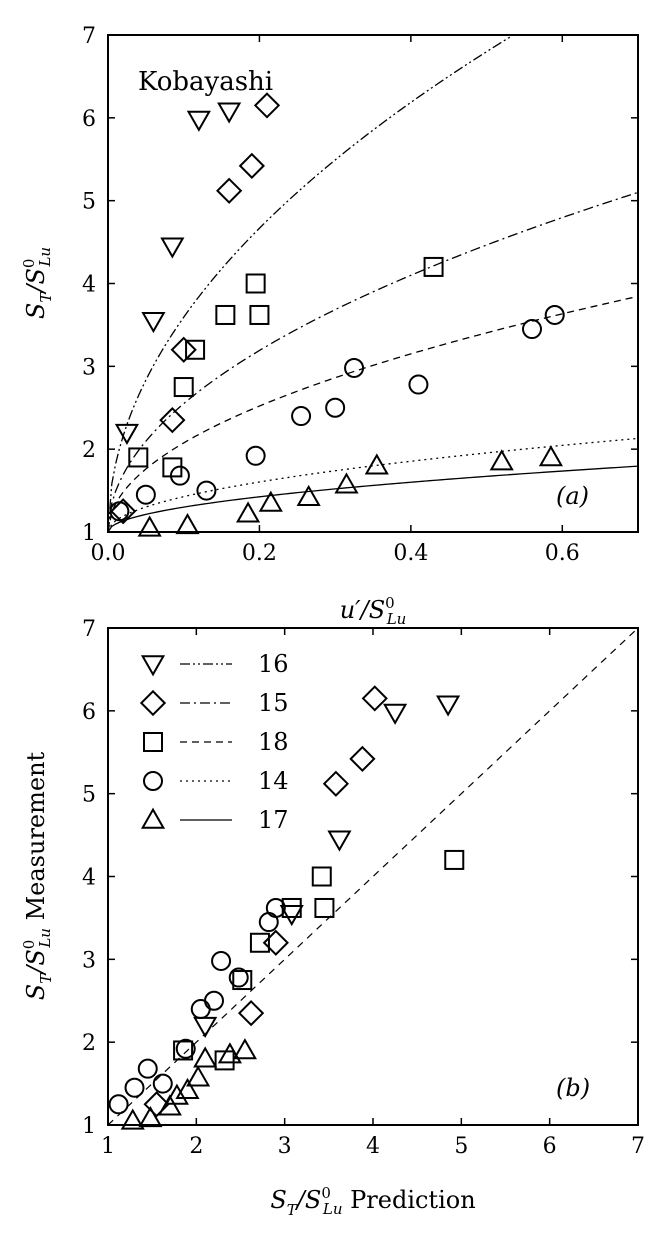  I want to click on panel-a-ytick-label: 5, so click(89, 202).